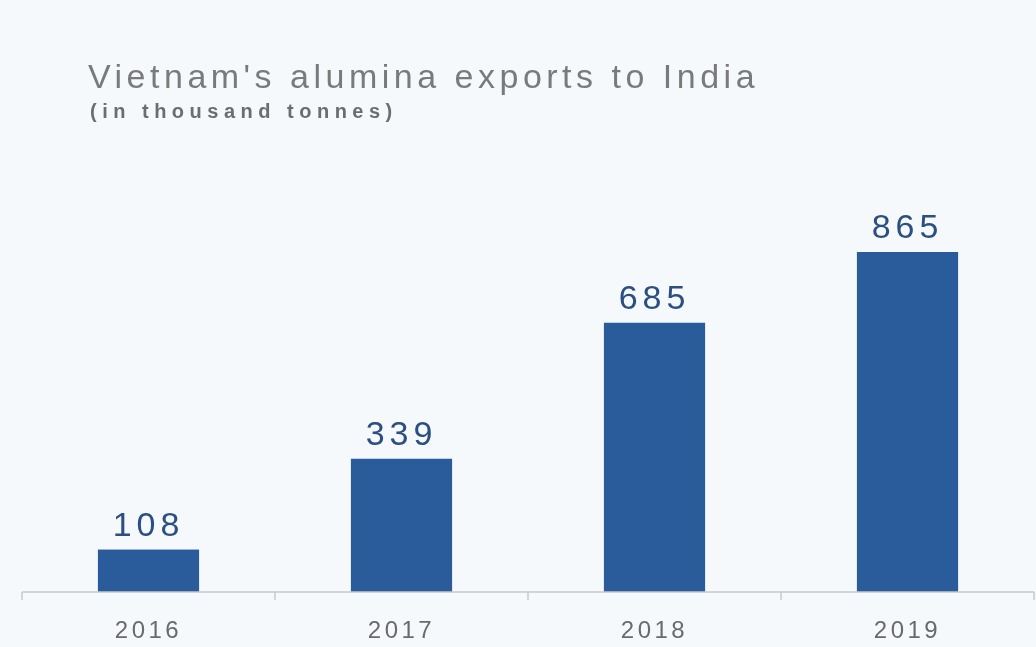 Image resolution: width=1036 pixels, height=647 pixels. What do you see at coordinates (654, 629) in the screenshot?
I see `x-tick-label: 2018` at bounding box center [654, 629].